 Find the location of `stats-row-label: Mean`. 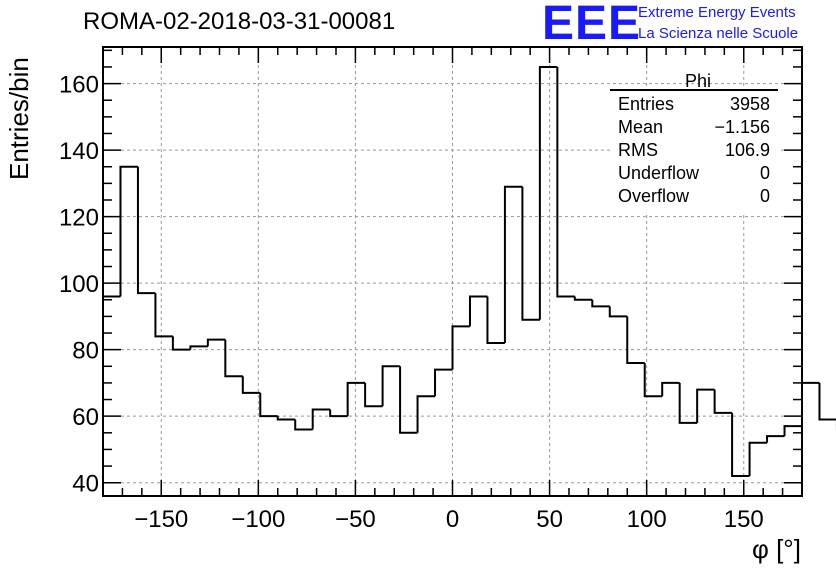

stats-row-label: Mean is located at coordinates (640, 127).